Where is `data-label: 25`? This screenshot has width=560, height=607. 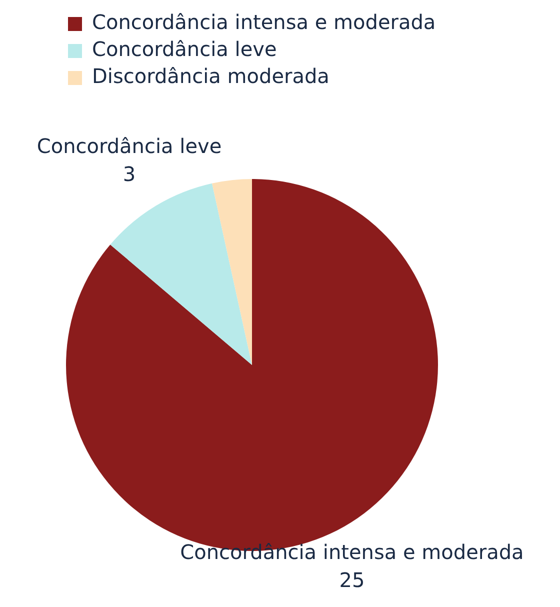
data-label: 25 is located at coordinates (352, 580).